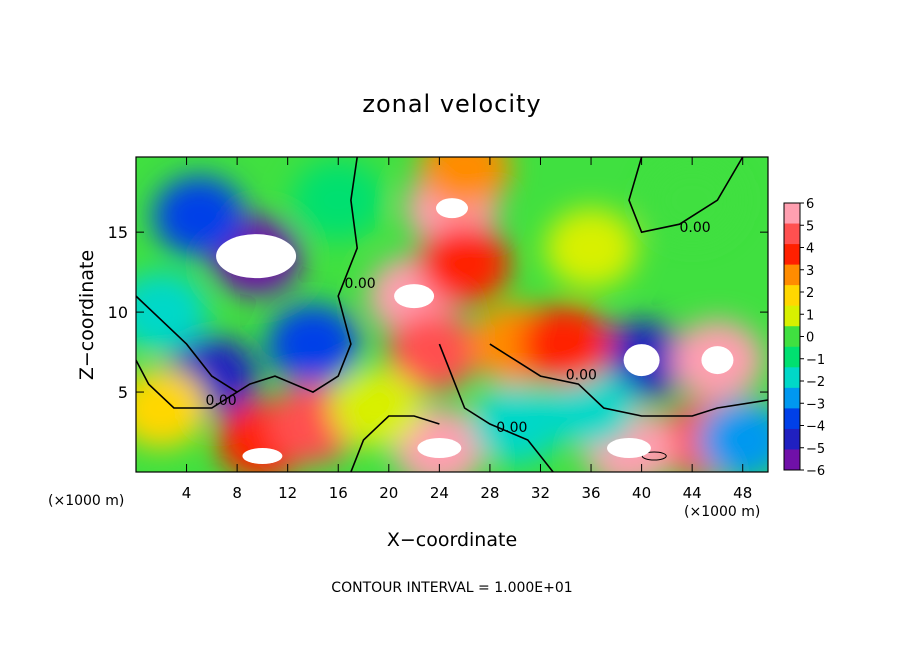 The image size is (904, 654). What do you see at coordinates (388, 493) in the screenshot?
I see `x-tick-label-20: 20` at bounding box center [388, 493].